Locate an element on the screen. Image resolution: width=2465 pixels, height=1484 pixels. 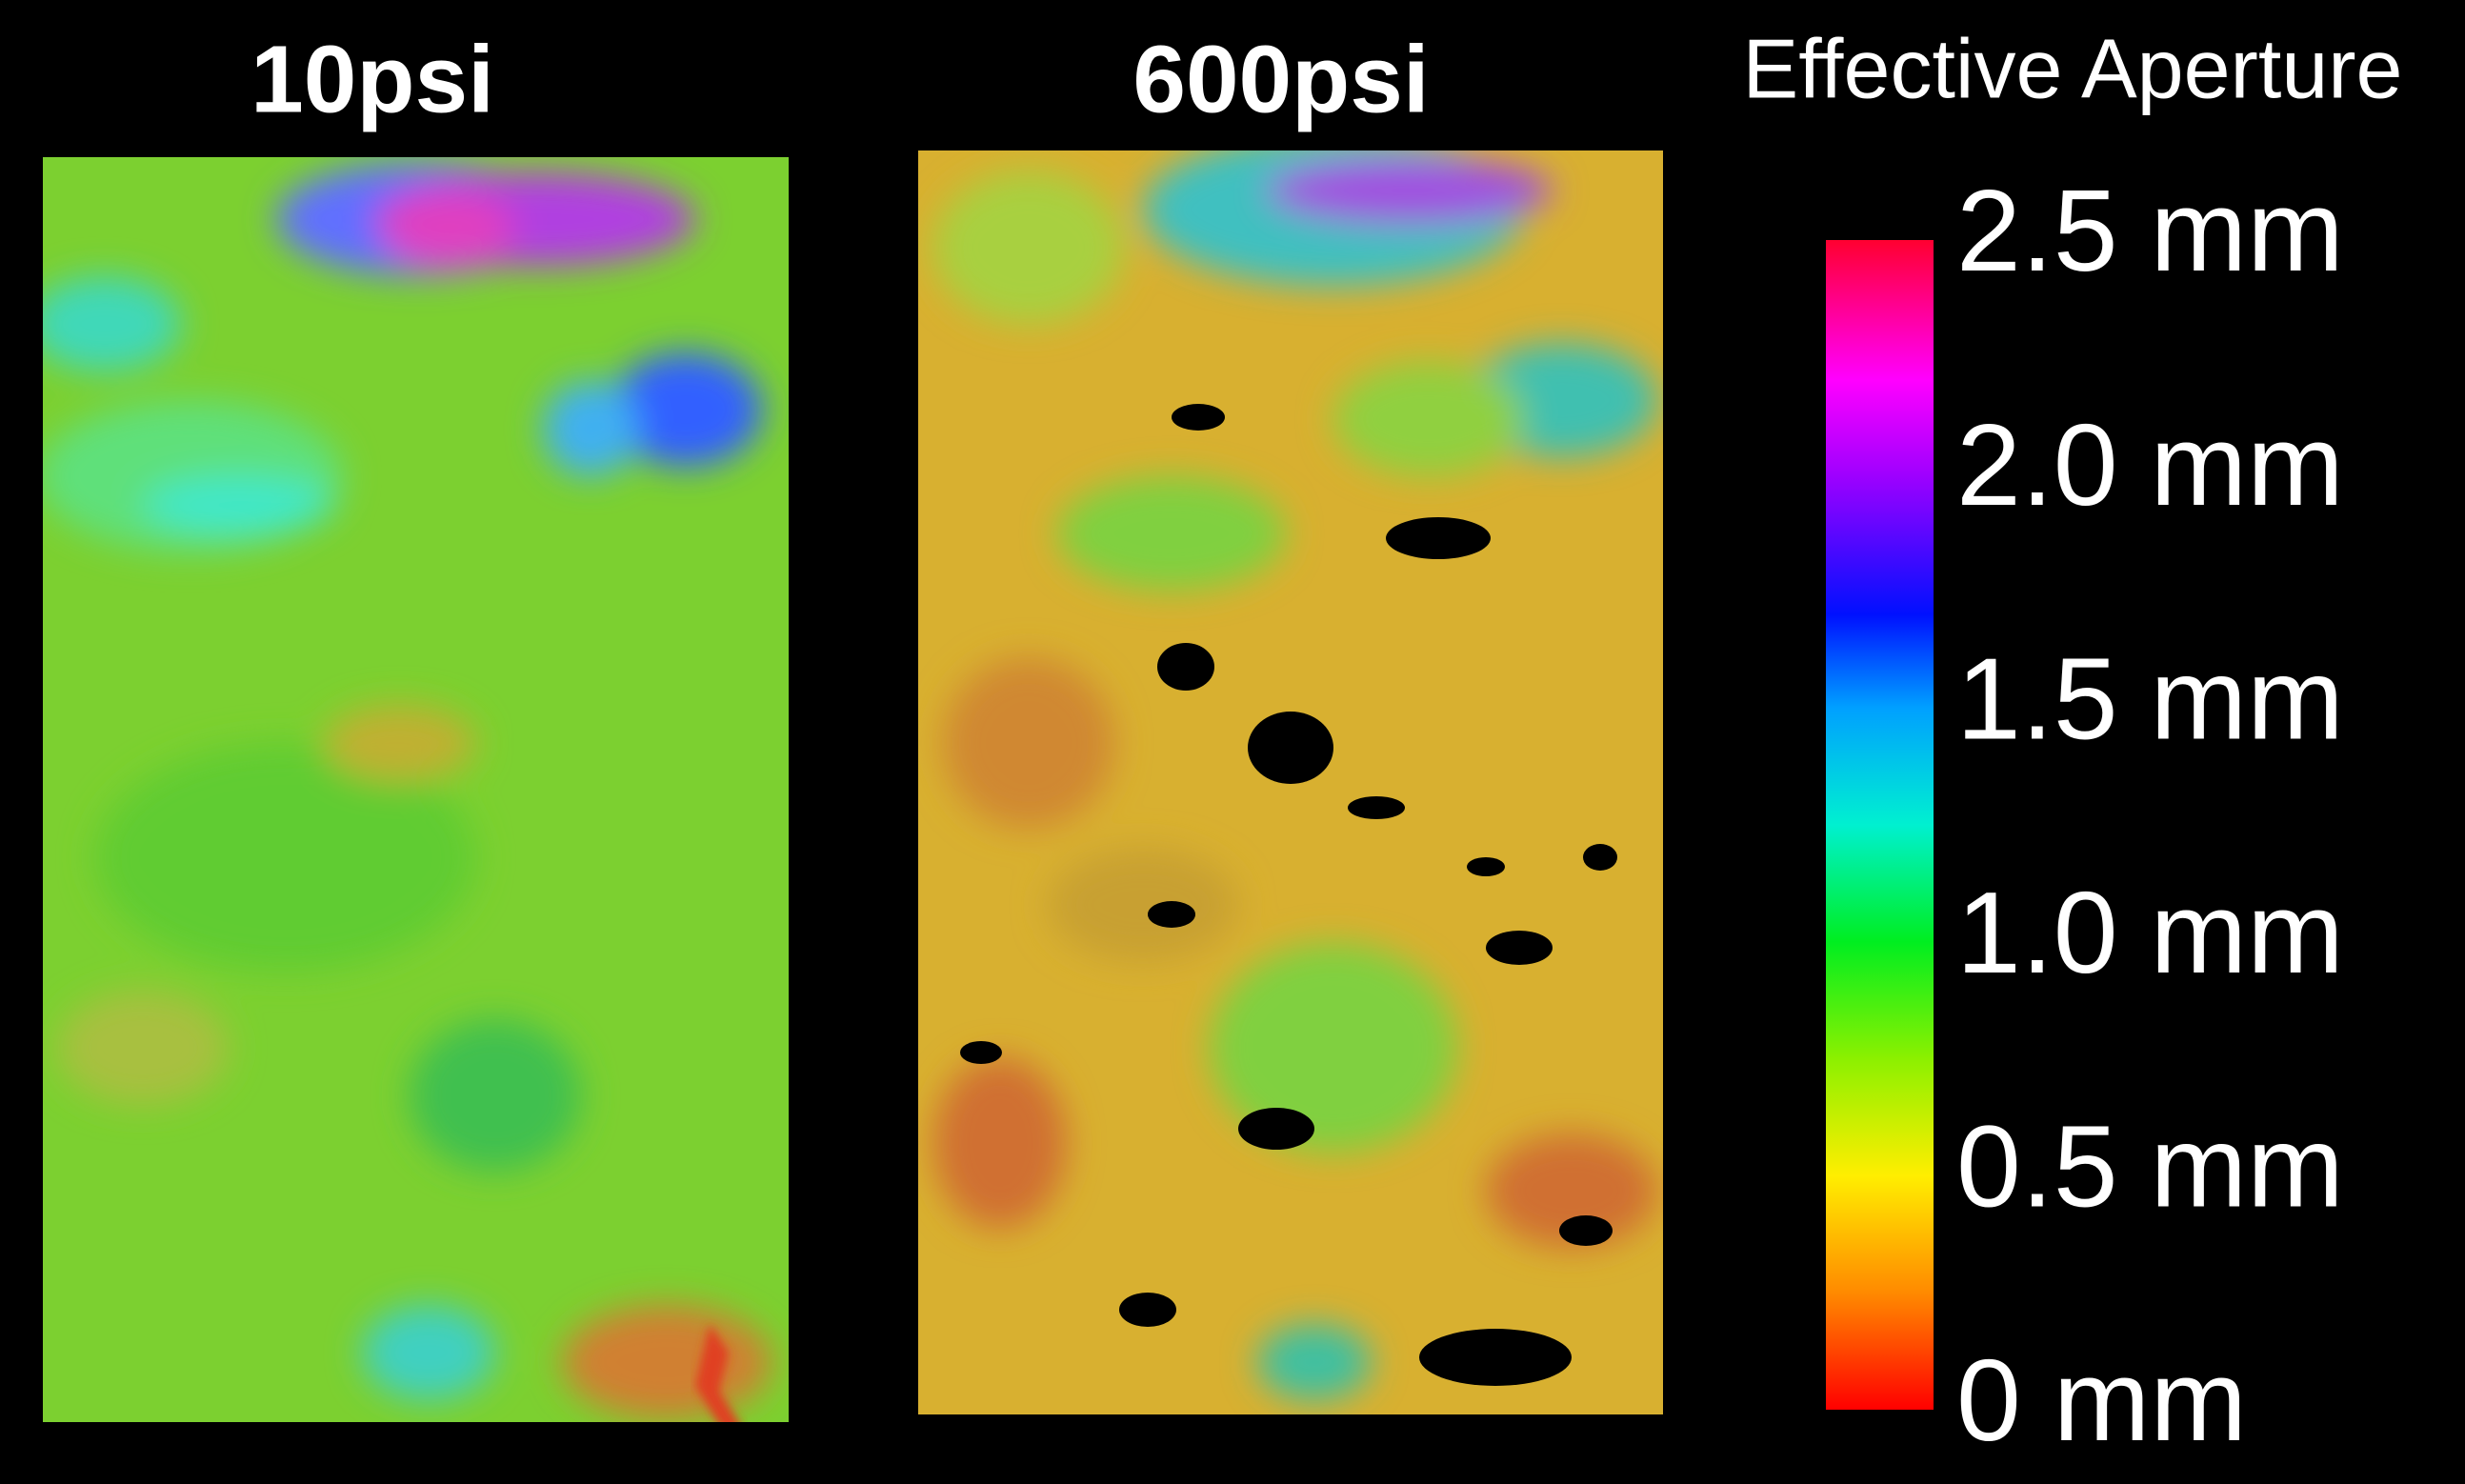
colorbar is located at coordinates (1880, 825).